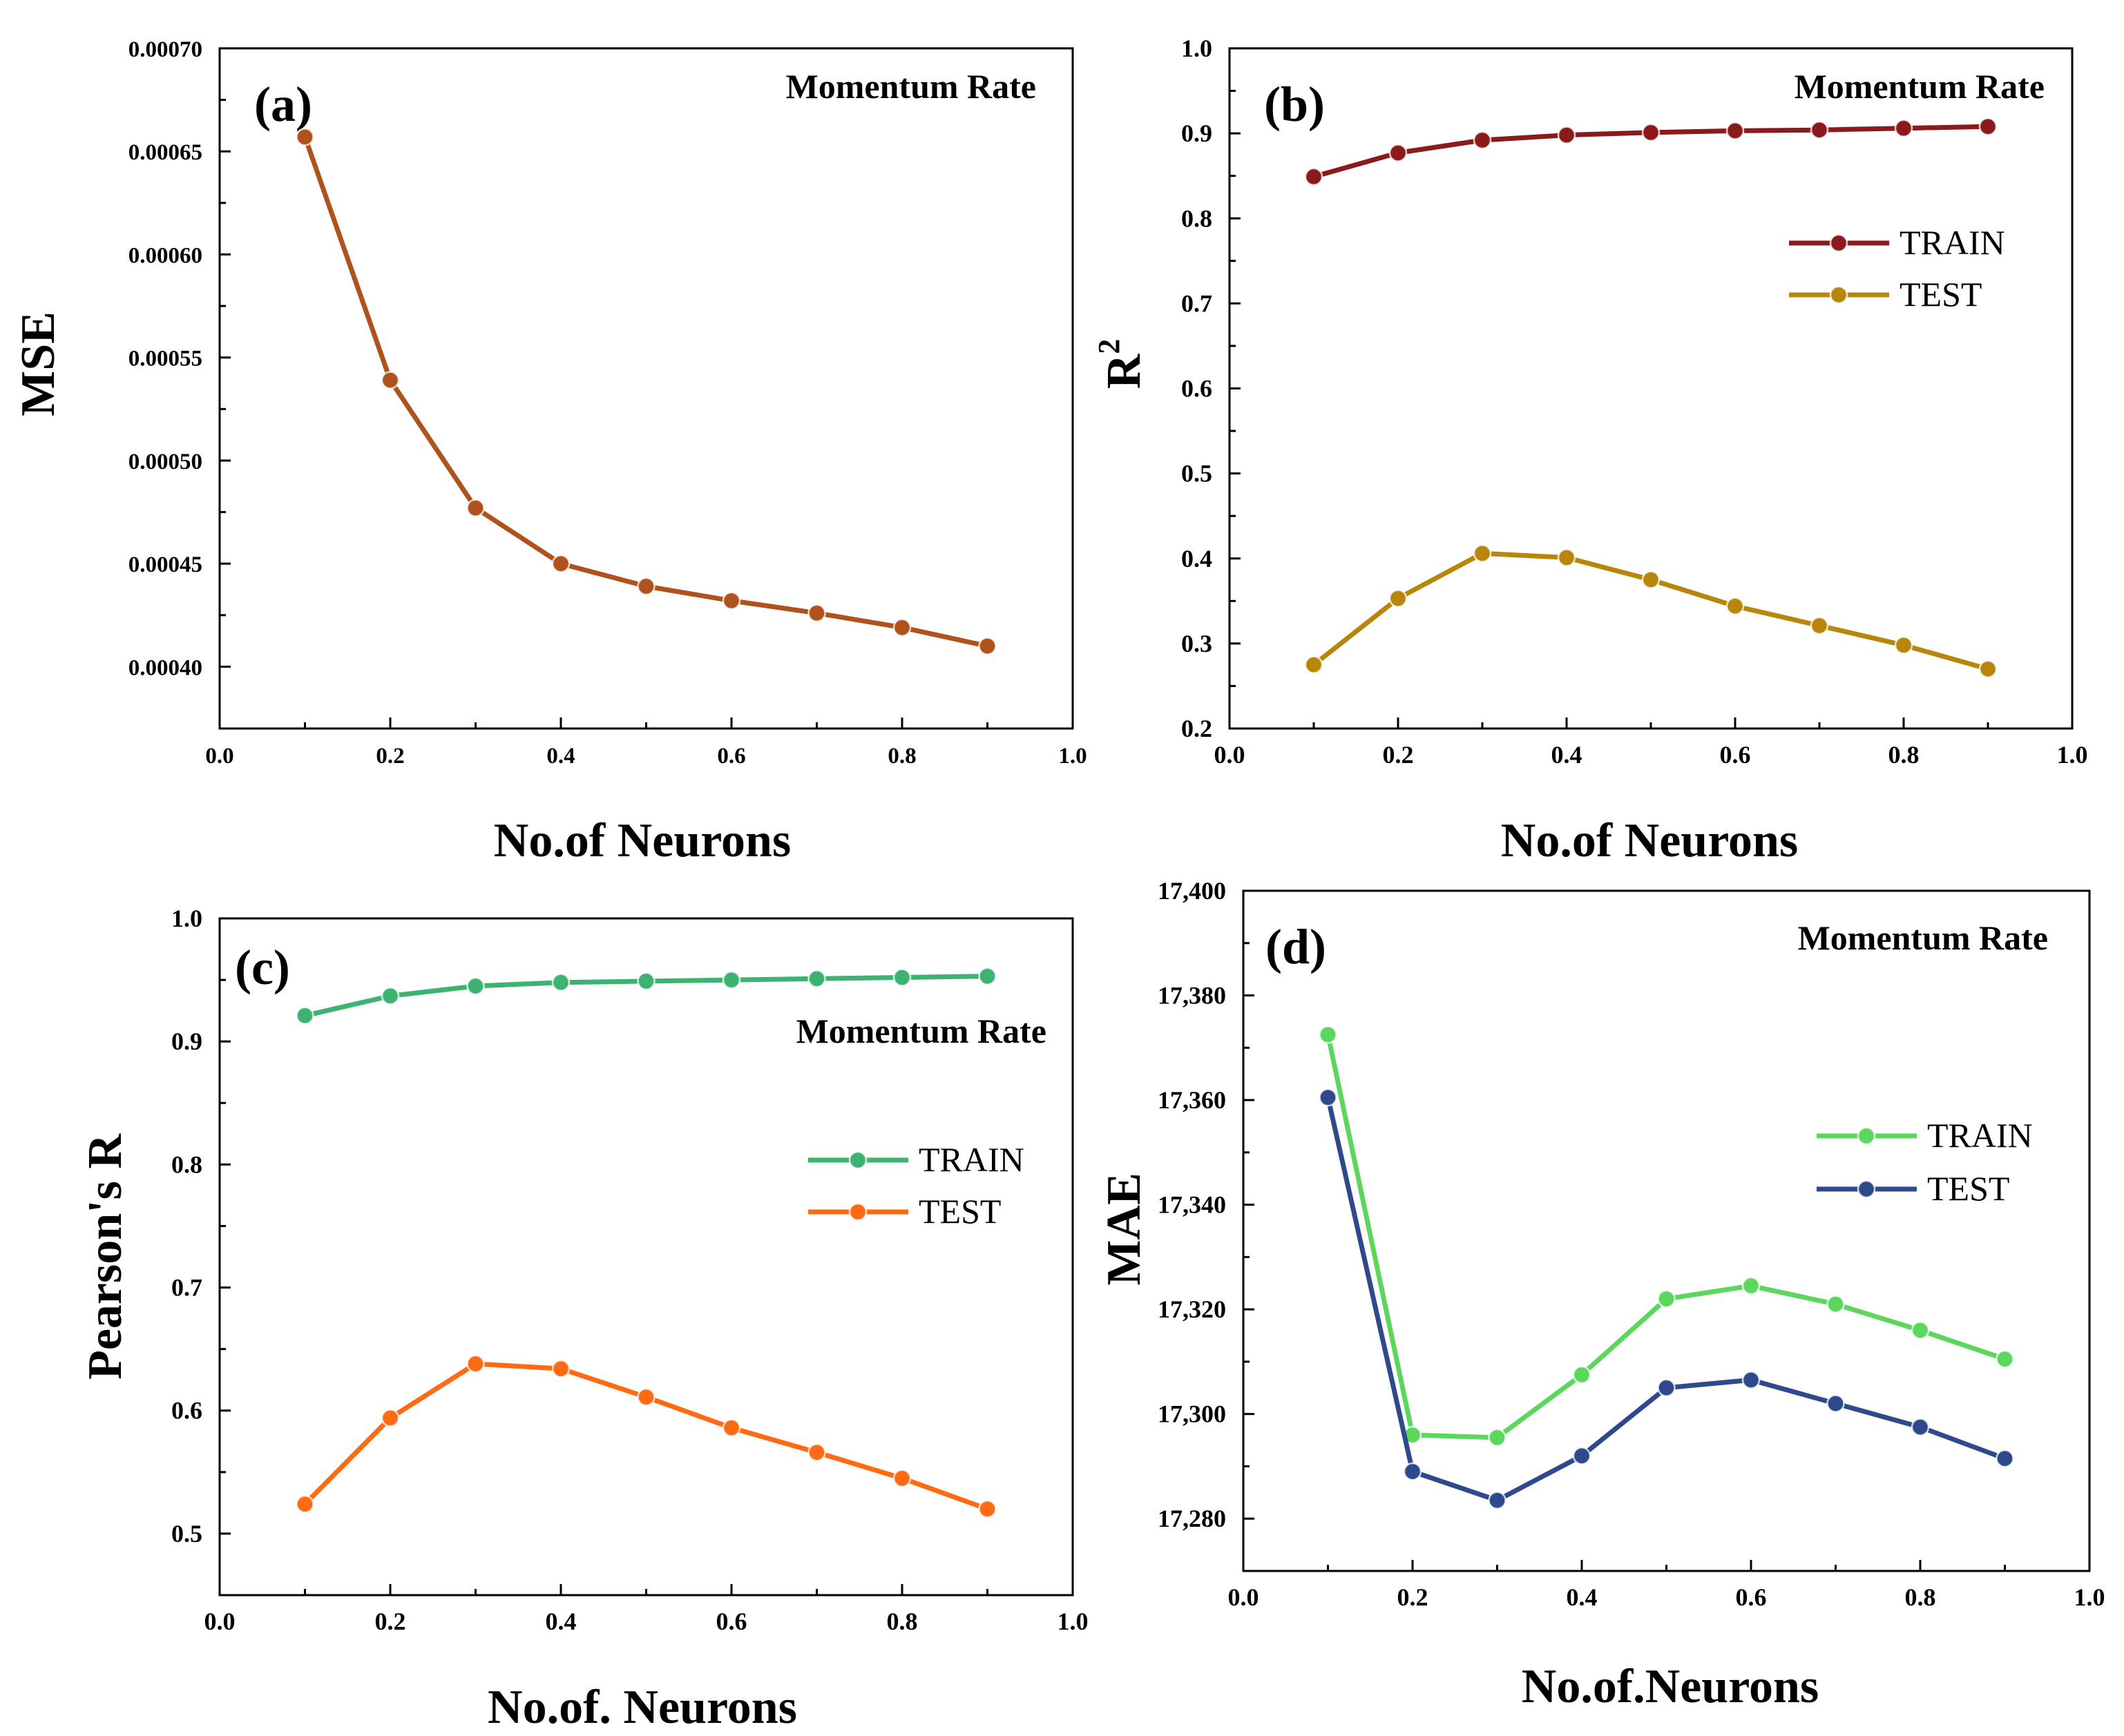  I want to click on panel-label: (a), so click(283, 104).